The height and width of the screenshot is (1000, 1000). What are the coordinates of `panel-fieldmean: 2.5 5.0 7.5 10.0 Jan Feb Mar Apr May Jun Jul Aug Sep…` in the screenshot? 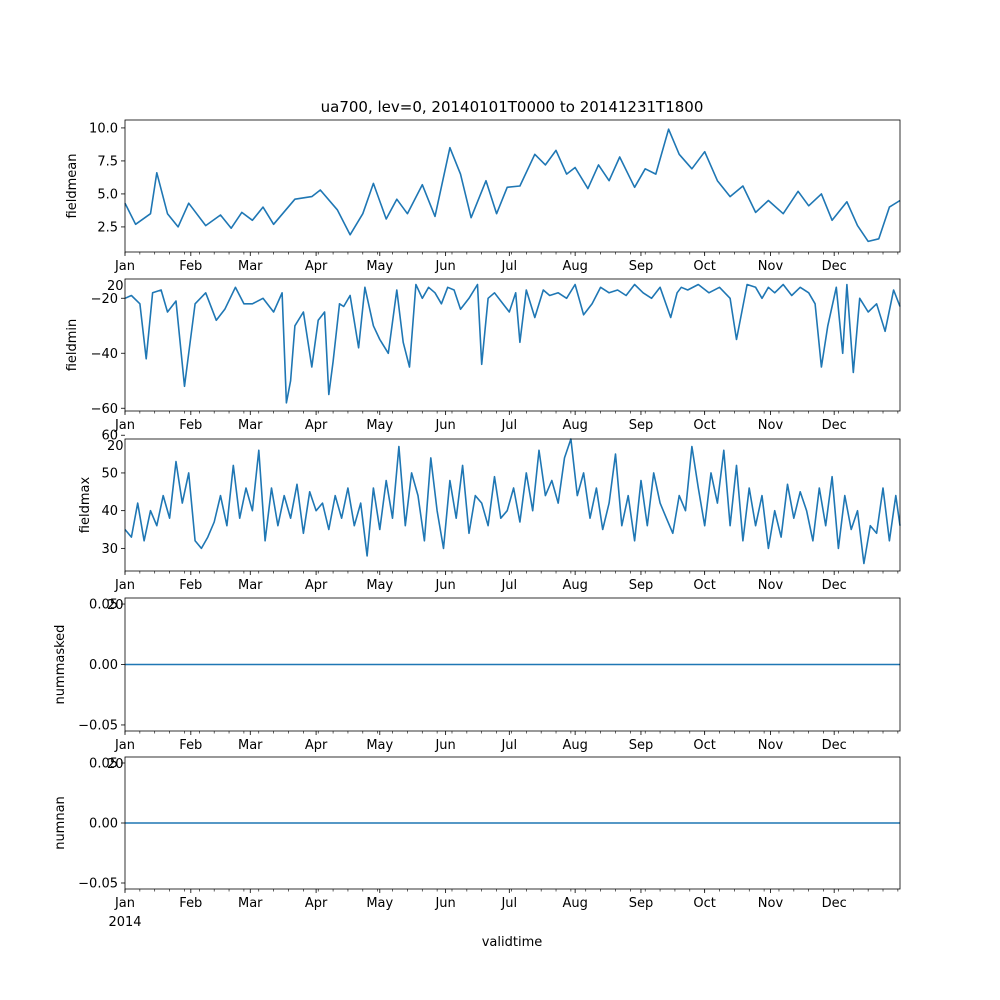 It's located at (483, 196).